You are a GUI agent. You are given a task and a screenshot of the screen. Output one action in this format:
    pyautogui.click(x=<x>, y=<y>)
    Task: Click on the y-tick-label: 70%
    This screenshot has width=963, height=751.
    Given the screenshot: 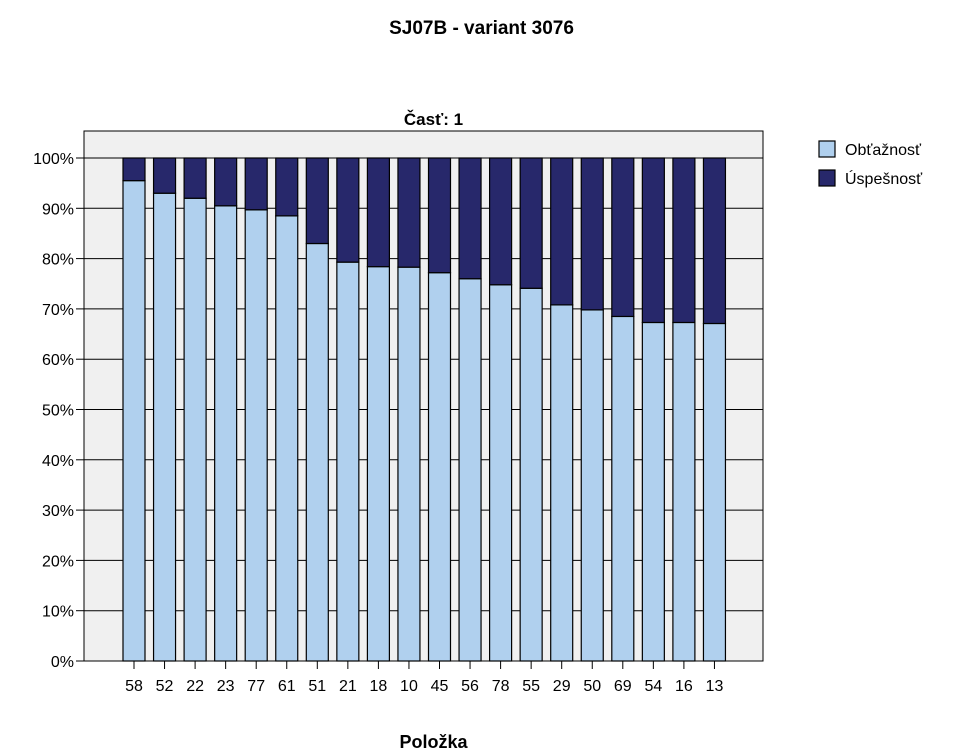 What is the action you would take?
    pyautogui.click(x=58, y=310)
    